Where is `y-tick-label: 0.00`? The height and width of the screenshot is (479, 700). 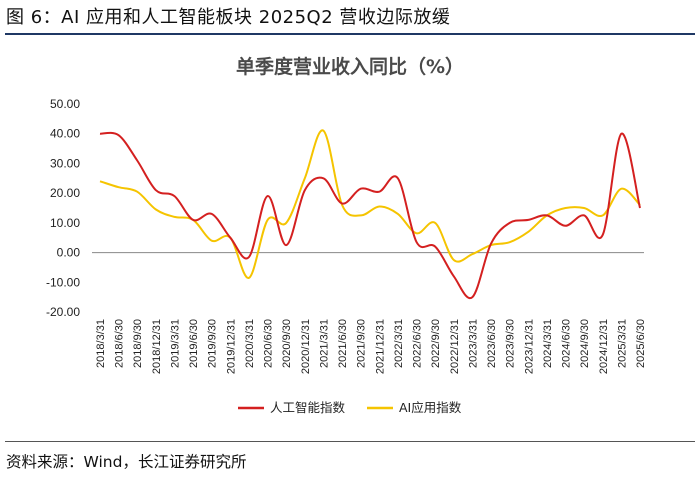 y-tick-label: 0.00 is located at coordinates (69, 253).